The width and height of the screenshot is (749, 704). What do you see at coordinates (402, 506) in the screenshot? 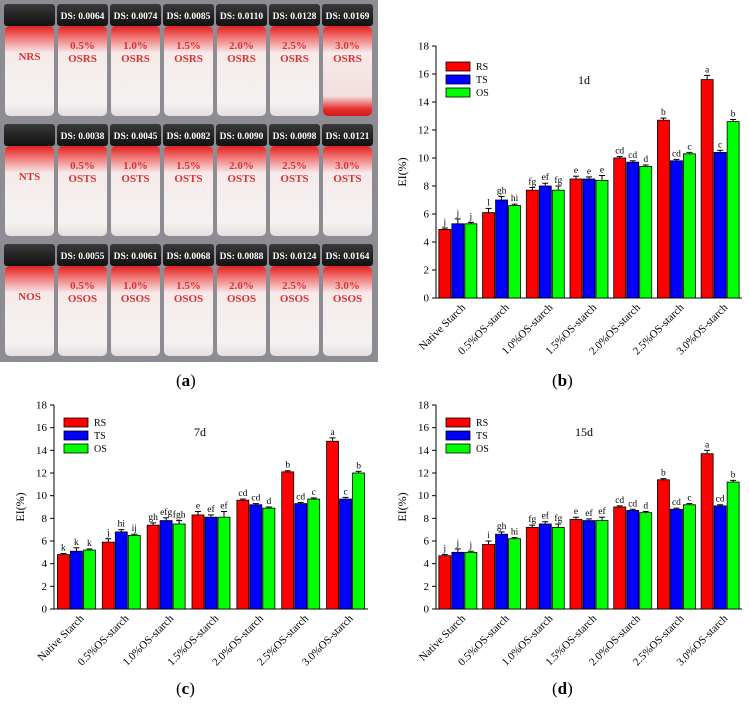
I see `y-axis-label: EI(%)` at bounding box center [402, 506].